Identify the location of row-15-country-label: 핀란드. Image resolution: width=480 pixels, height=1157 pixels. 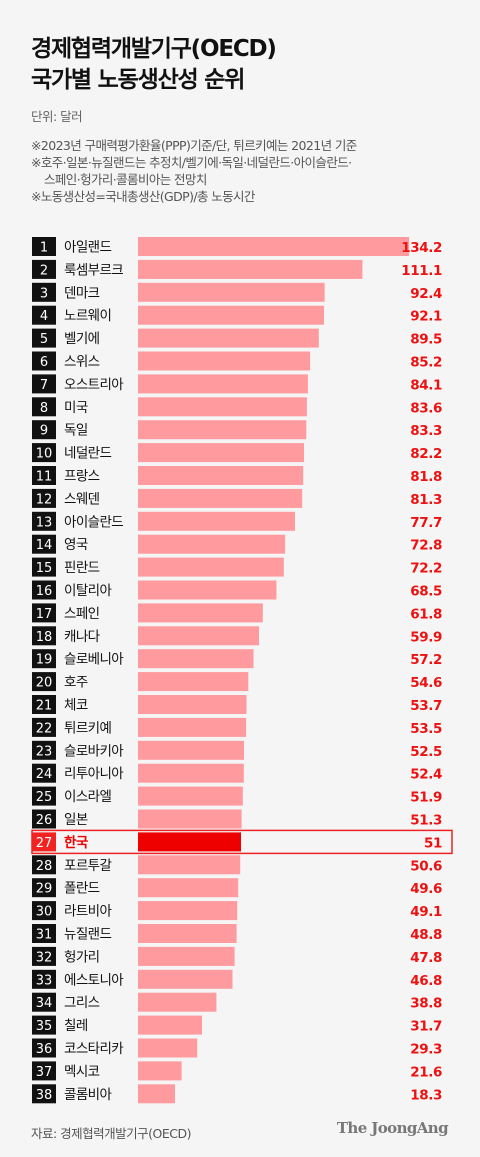
(82, 568).